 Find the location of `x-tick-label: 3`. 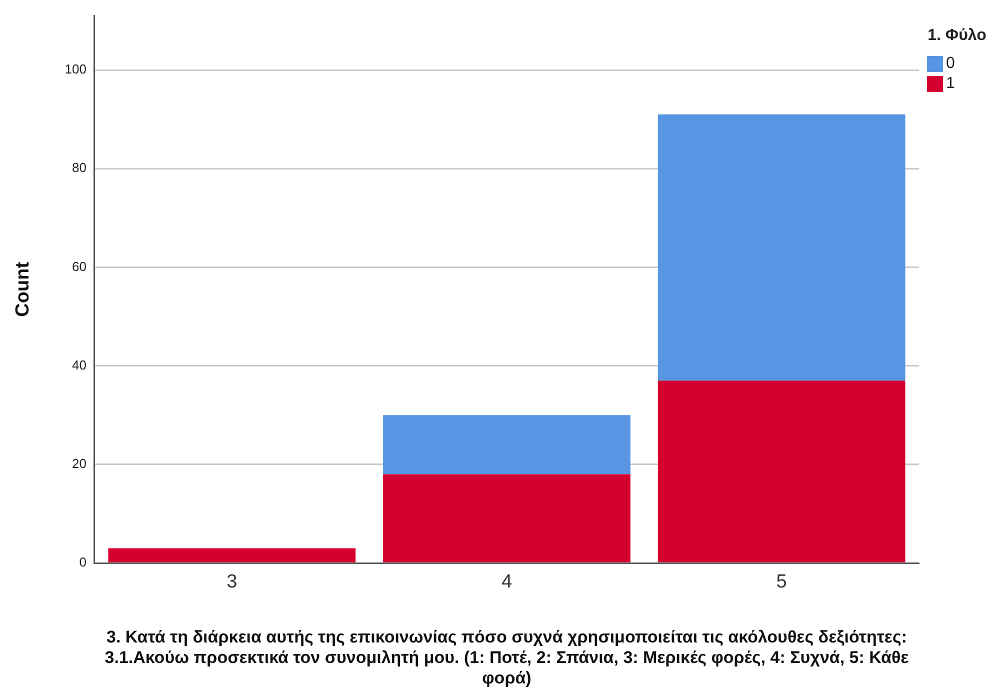

x-tick-label: 3 is located at coordinates (232, 582).